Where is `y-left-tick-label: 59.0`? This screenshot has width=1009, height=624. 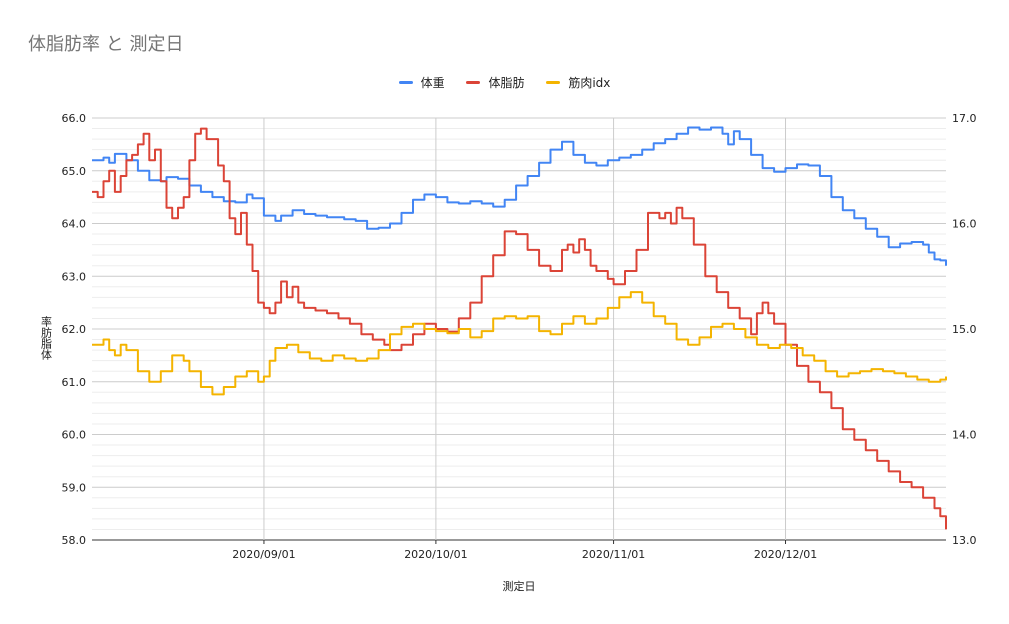
y-left-tick-label: 59.0 is located at coordinates (74, 487).